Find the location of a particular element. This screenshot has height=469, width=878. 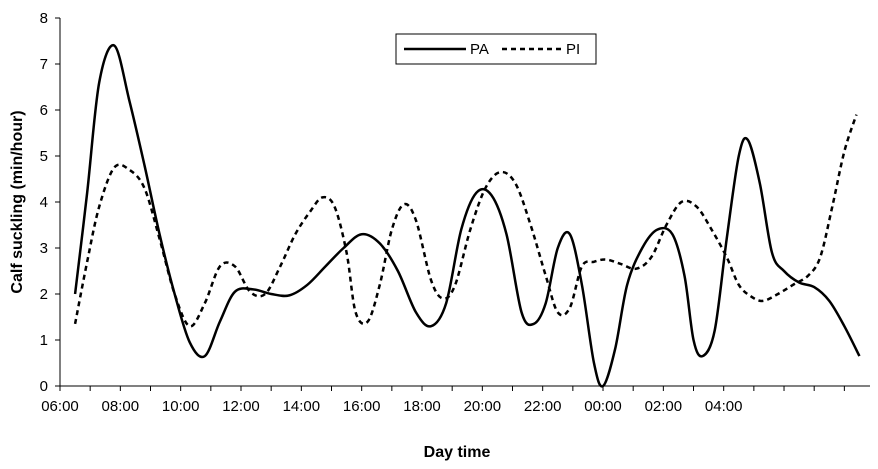

legend-label-pi: PI is located at coordinates (573, 49).